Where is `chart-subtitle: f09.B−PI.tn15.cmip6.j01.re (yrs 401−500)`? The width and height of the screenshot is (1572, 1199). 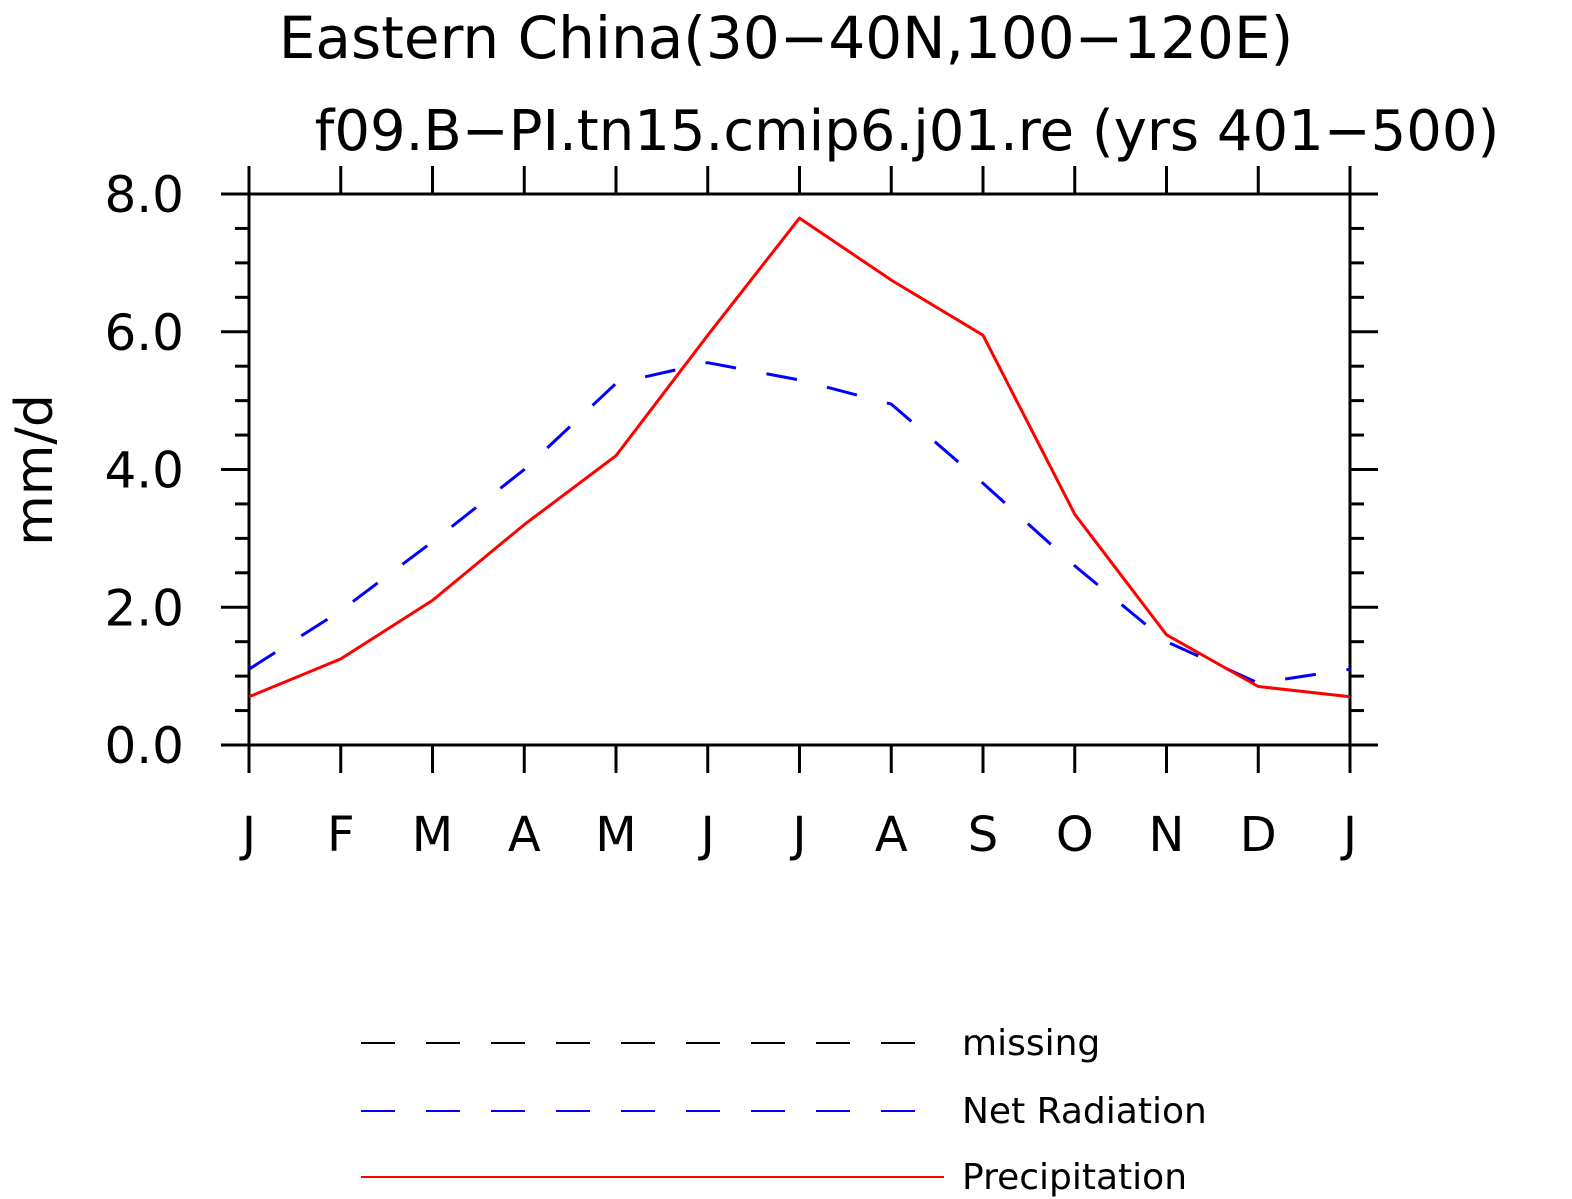
chart-subtitle: f09.B−PI.tn15.cmip6.j01.re (yrs 401−500) is located at coordinates (907, 131).